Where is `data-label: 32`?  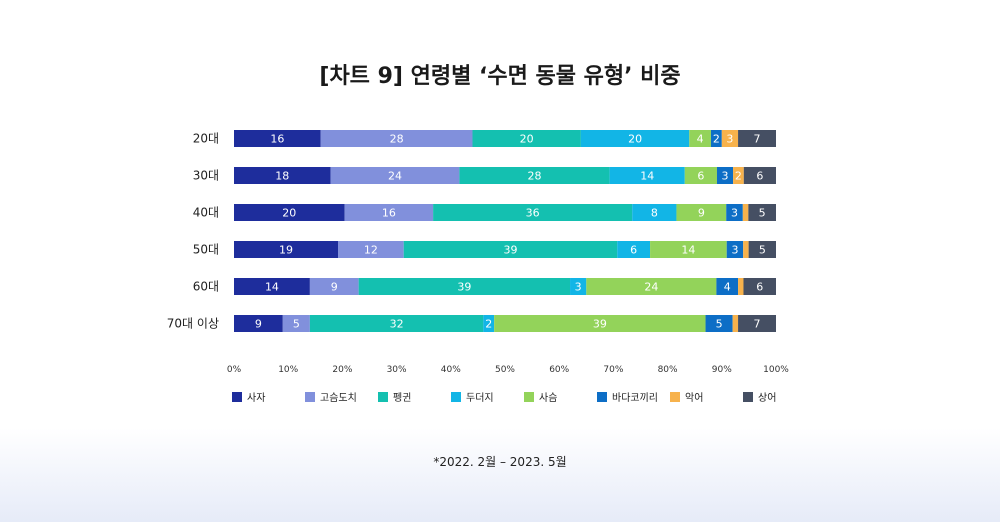 data-label: 32 is located at coordinates (397, 324).